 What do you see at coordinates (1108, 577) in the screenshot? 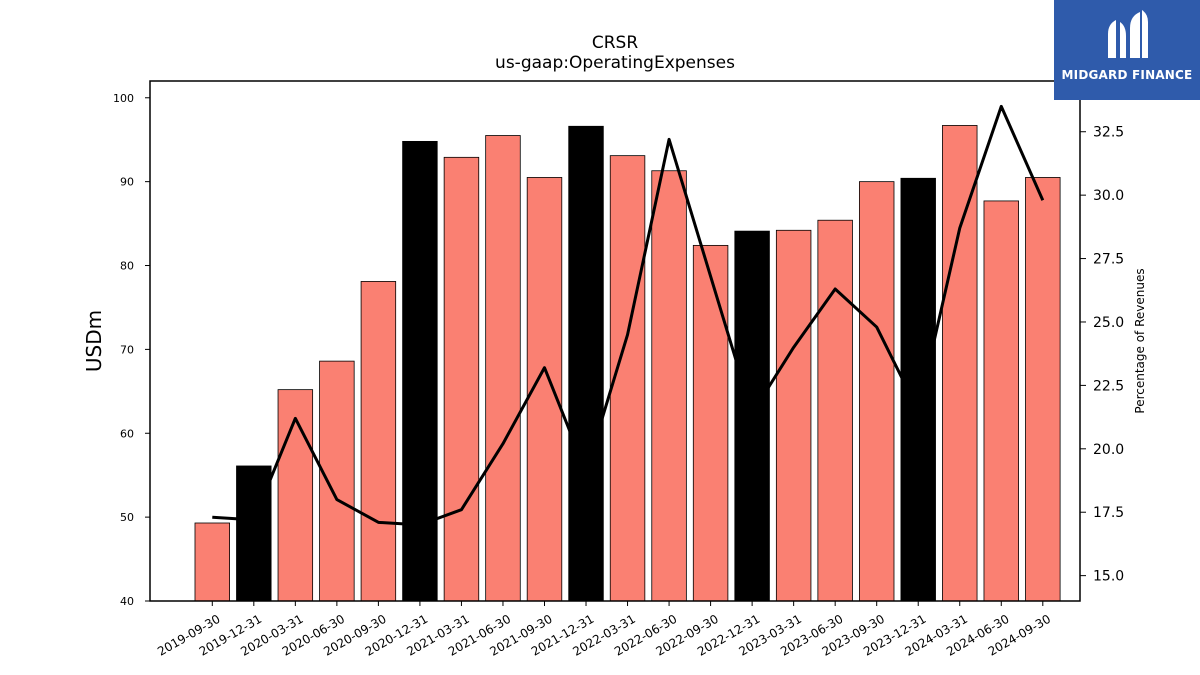
I see `y2-tick-label: 15.0` at bounding box center [1108, 577].